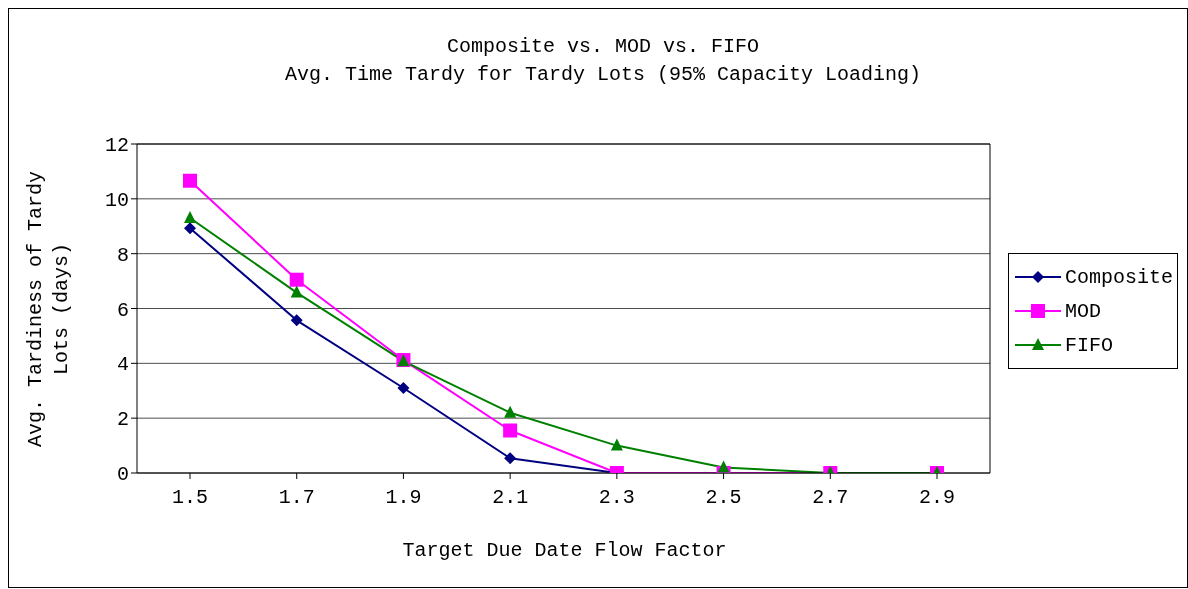 This screenshot has width=1188, height=589. Describe the element at coordinates (510, 498) in the screenshot. I see `x-tick-label: 2.1` at that location.